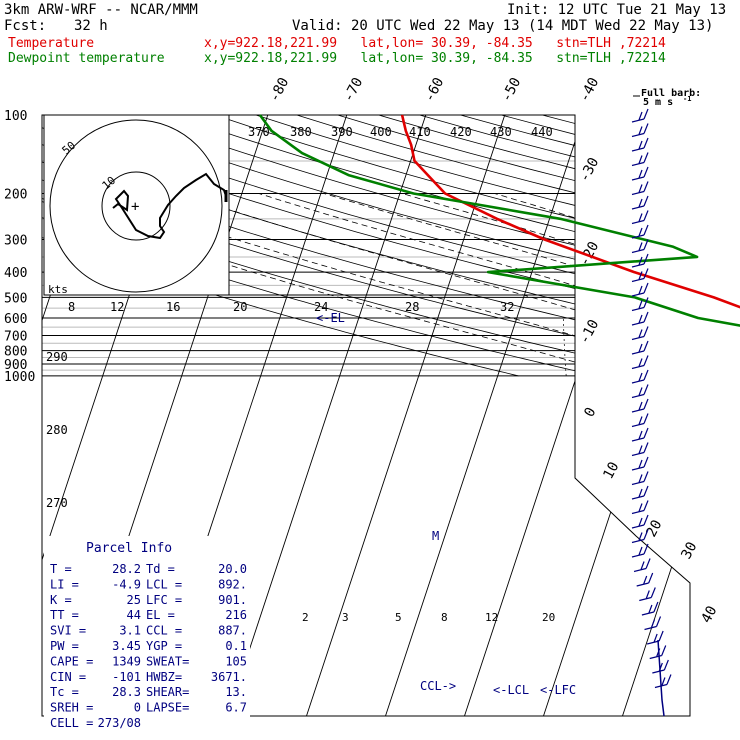 Image resolution: width=740 pixels, height=740 pixels. I want to click on forecast-label: Fcst:, so click(25, 26).